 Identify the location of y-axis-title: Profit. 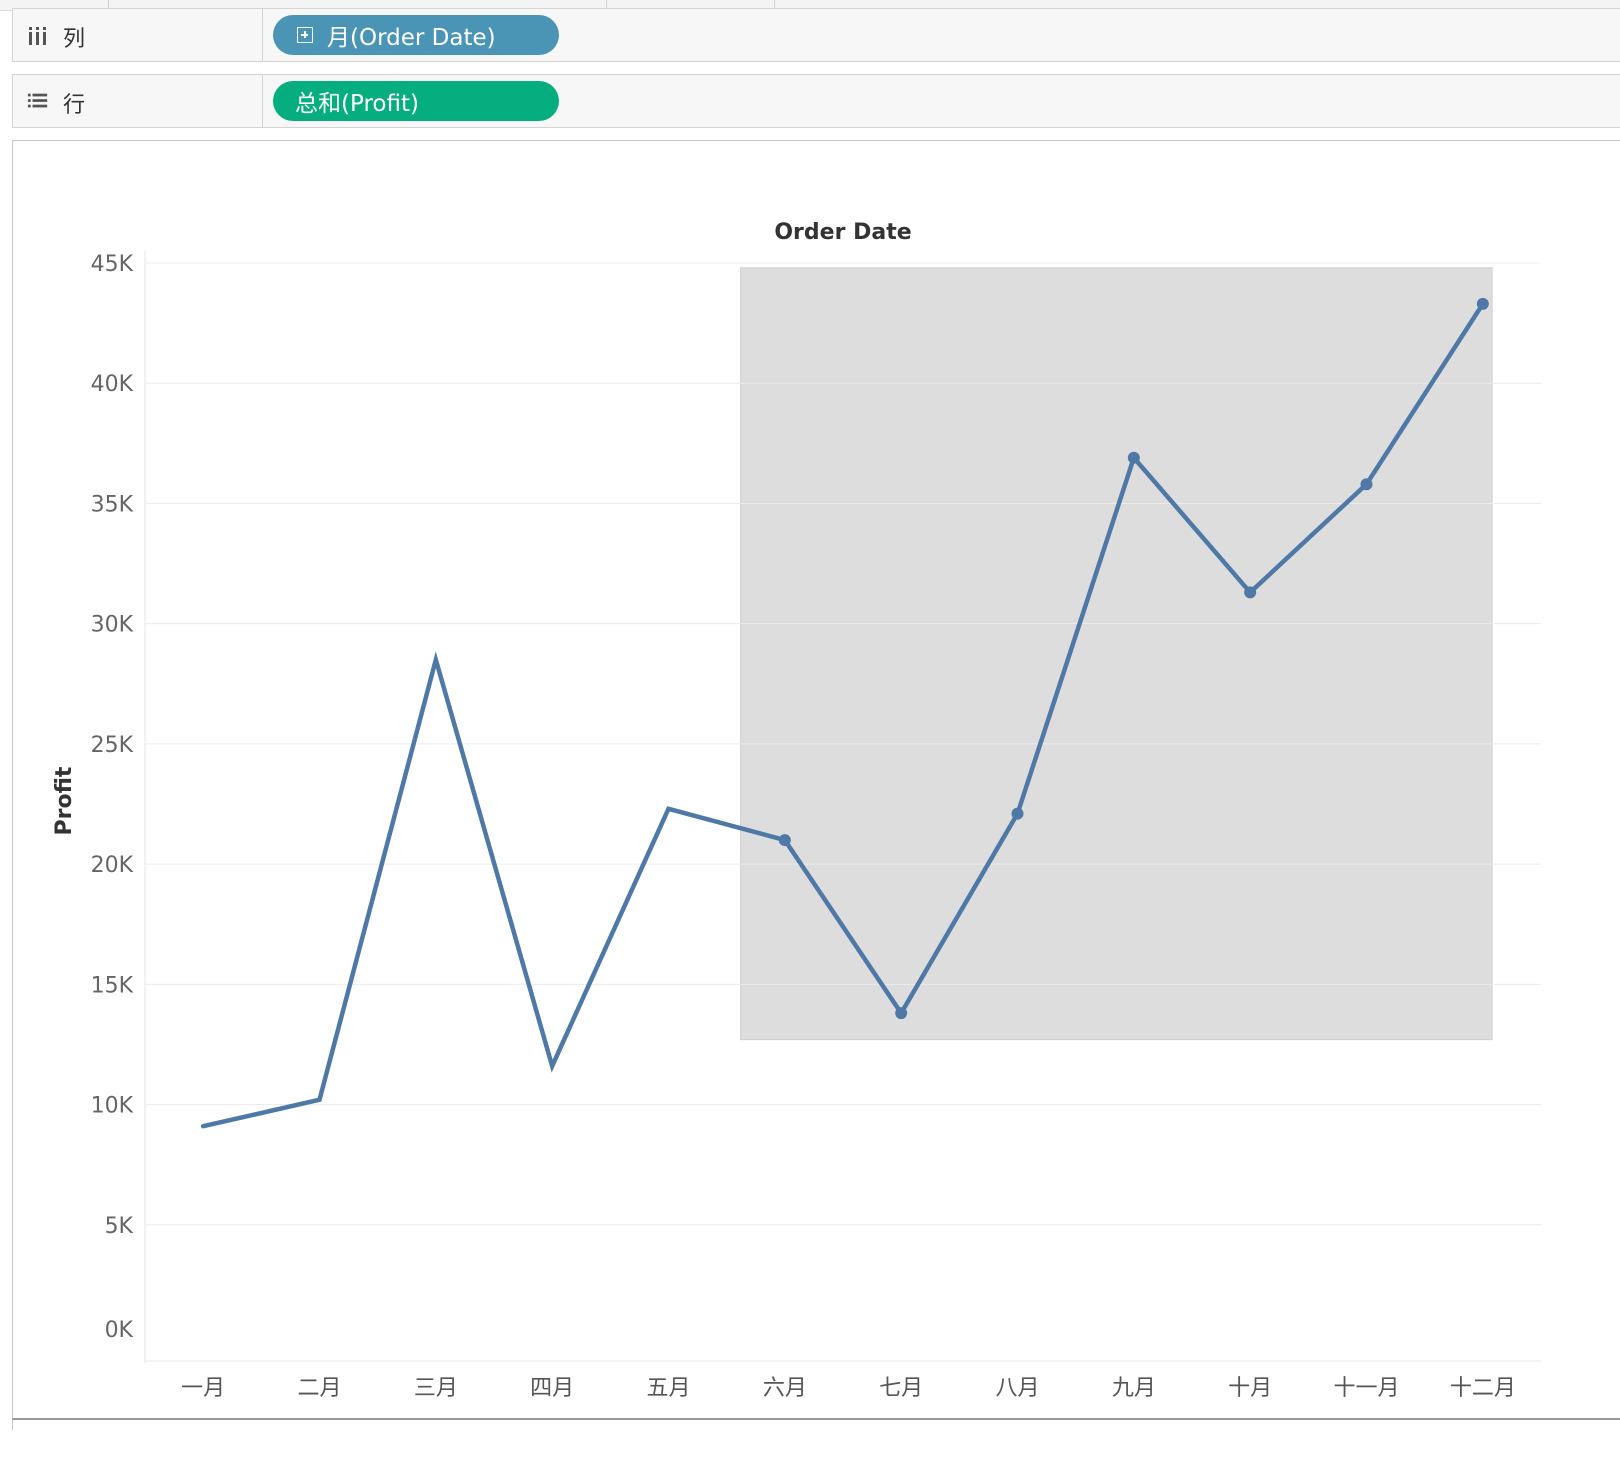
(64, 800).